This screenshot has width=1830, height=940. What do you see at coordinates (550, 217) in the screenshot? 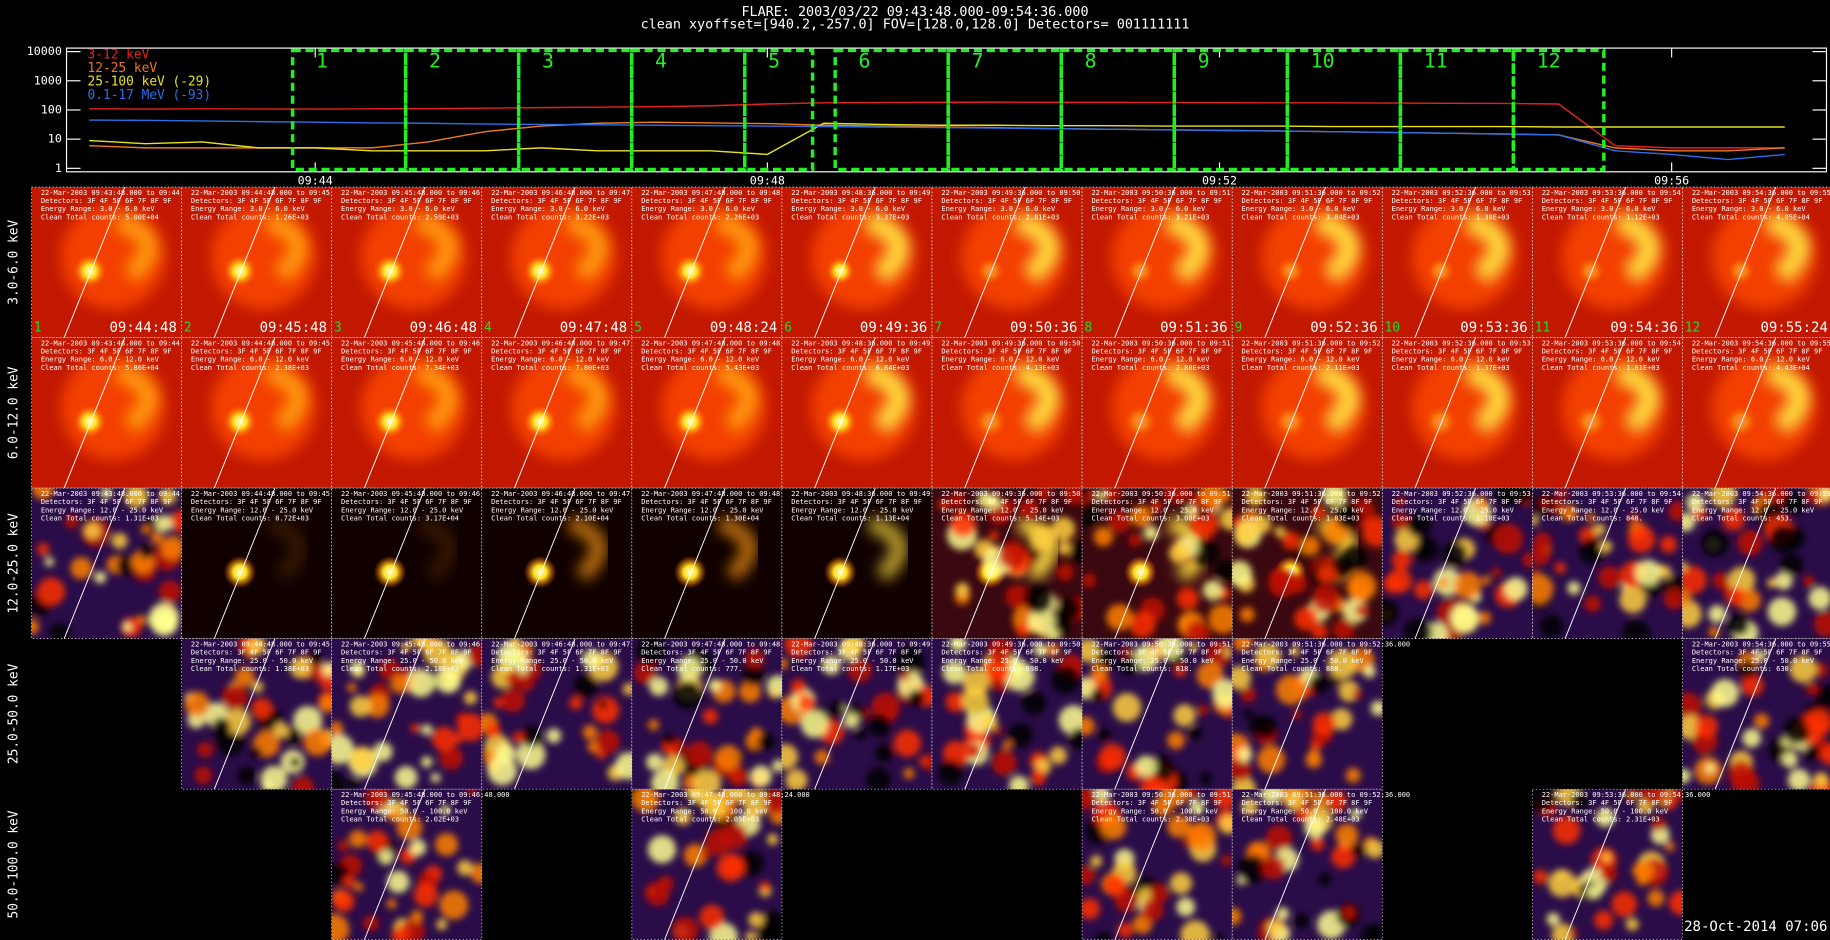
I see `cell-counts: Clean Total counts: 3.22E+03` at bounding box center [550, 217].